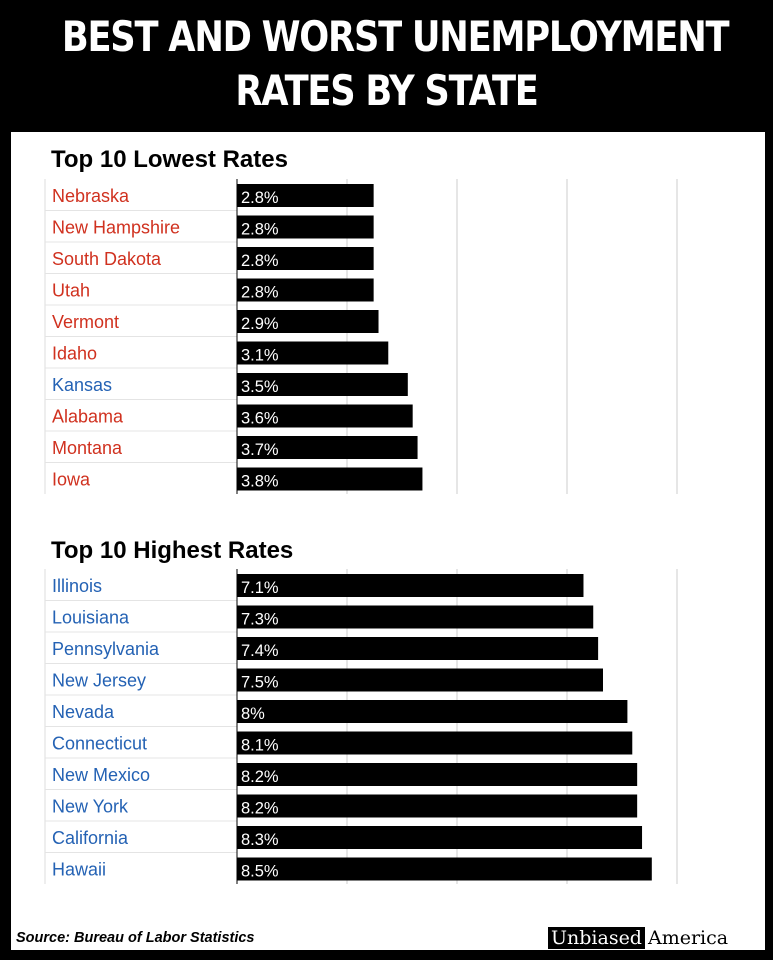  Describe the element at coordinates (260, 450) in the screenshot. I see `value-label: 3.7%` at that location.